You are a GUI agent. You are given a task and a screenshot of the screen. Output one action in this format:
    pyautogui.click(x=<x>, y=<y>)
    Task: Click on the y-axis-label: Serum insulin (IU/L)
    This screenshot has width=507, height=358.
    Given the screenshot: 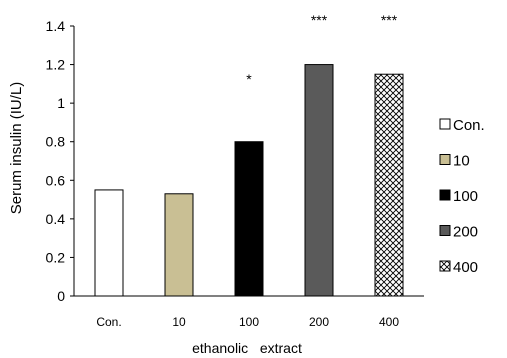 What is the action you would take?
    pyautogui.click(x=16, y=148)
    